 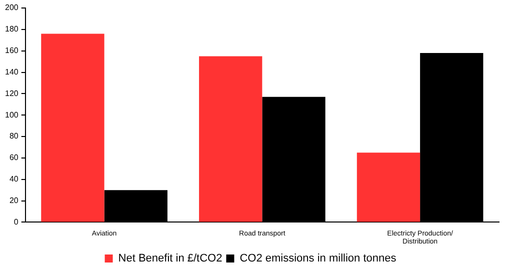 I want to click on y-tick-label: 140, so click(x=11, y=71).